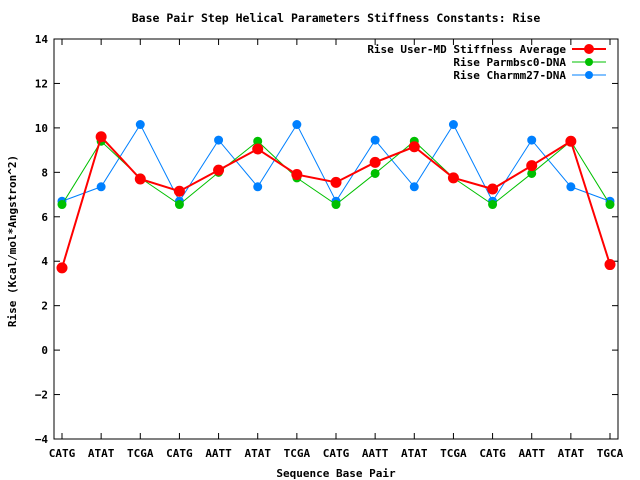 This screenshot has height=480, width=640. I want to click on y-tick-label: 14, so click(42, 39).